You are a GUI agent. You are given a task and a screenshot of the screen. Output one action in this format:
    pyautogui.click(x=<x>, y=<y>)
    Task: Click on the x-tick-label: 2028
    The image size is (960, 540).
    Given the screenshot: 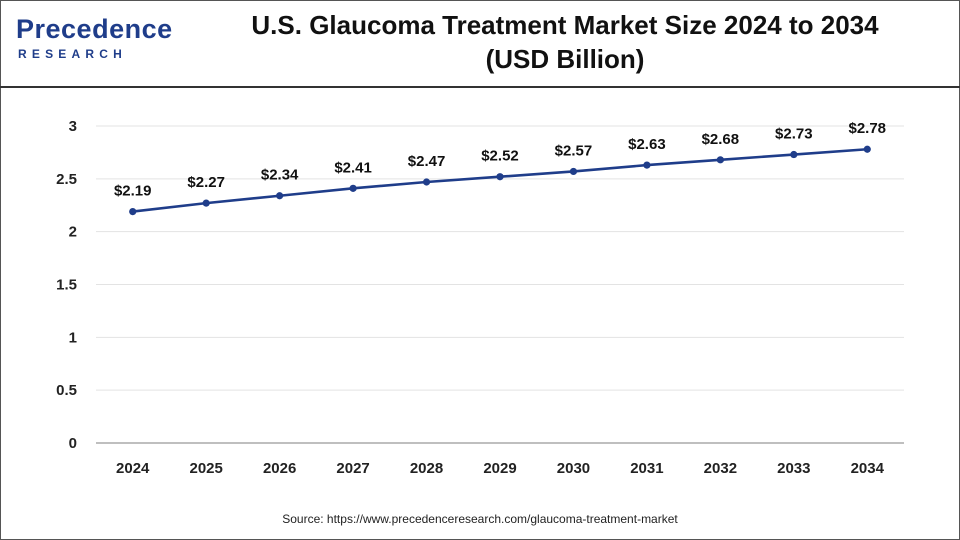 What is the action you would take?
    pyautogui.click(x=426, y=468)
    